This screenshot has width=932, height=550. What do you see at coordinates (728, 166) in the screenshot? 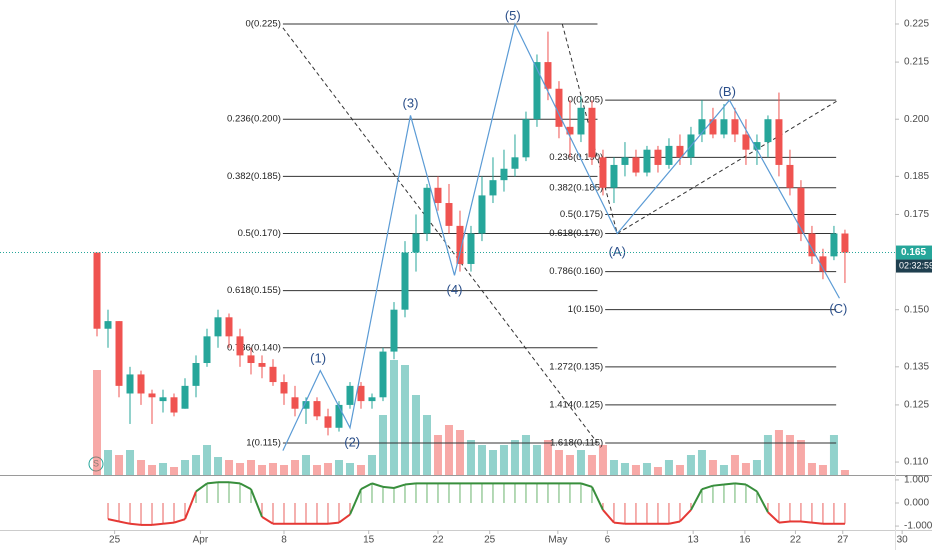
I see `trend-line` at bounding box center [728, 166].